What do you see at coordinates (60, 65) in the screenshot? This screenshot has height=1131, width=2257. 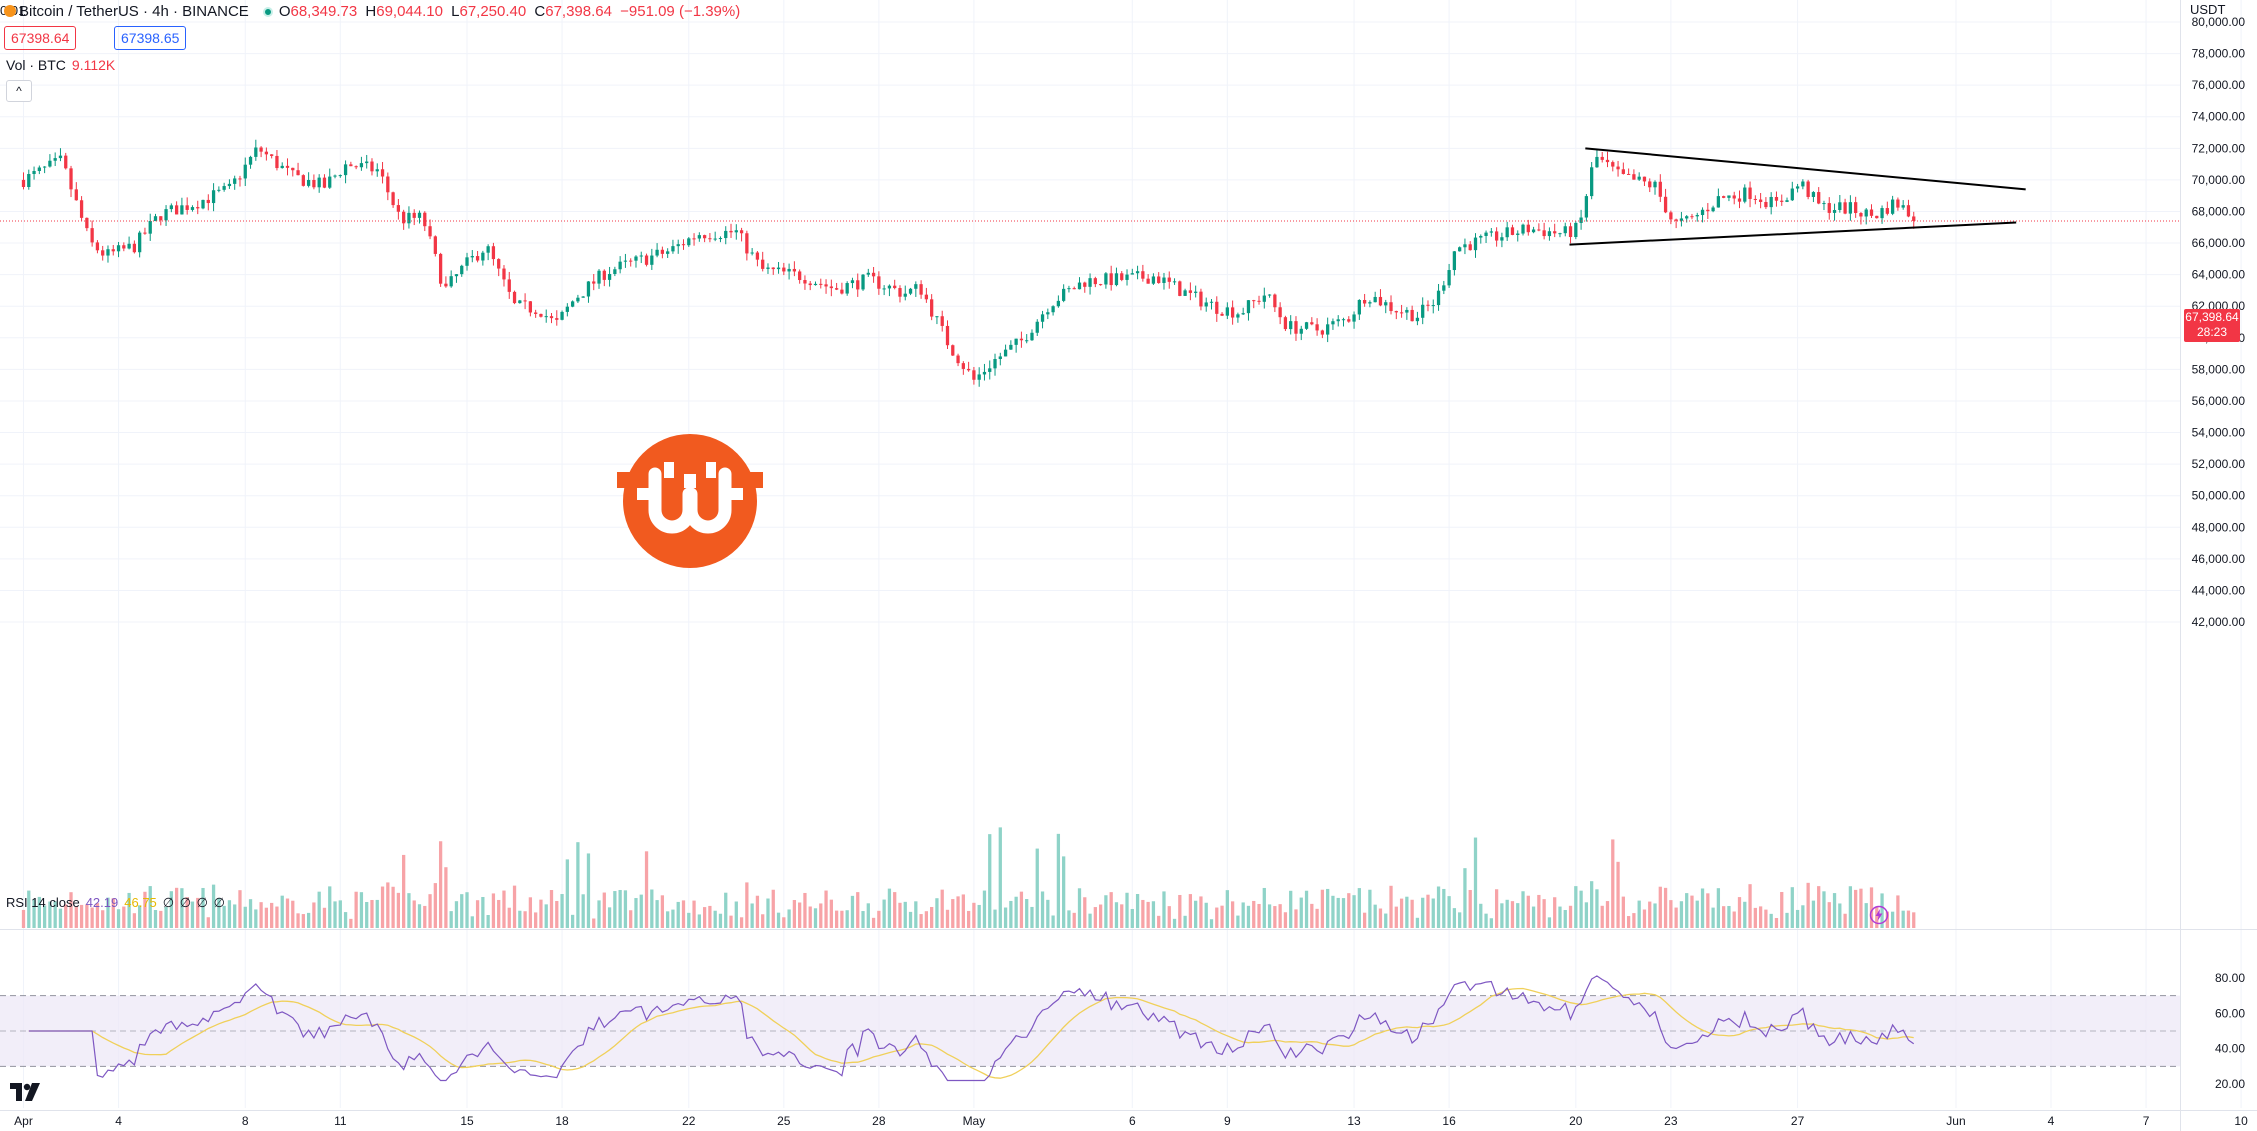 I see `volume-legend: Vol · BTC 9.112K` at bounding box center [60, 65].